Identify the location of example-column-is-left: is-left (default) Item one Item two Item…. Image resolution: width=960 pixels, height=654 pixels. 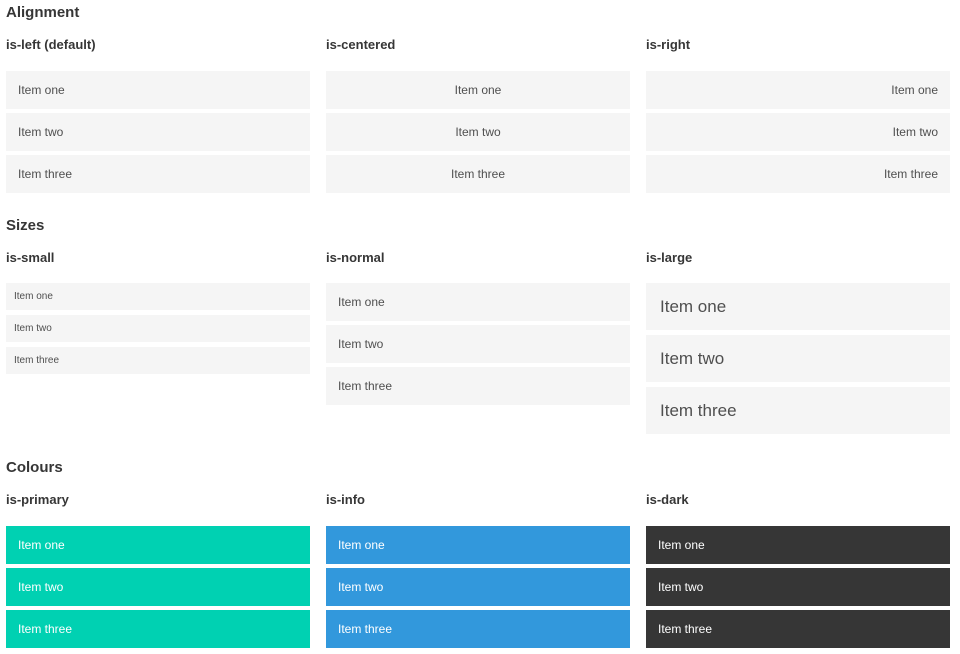
(158, 116).